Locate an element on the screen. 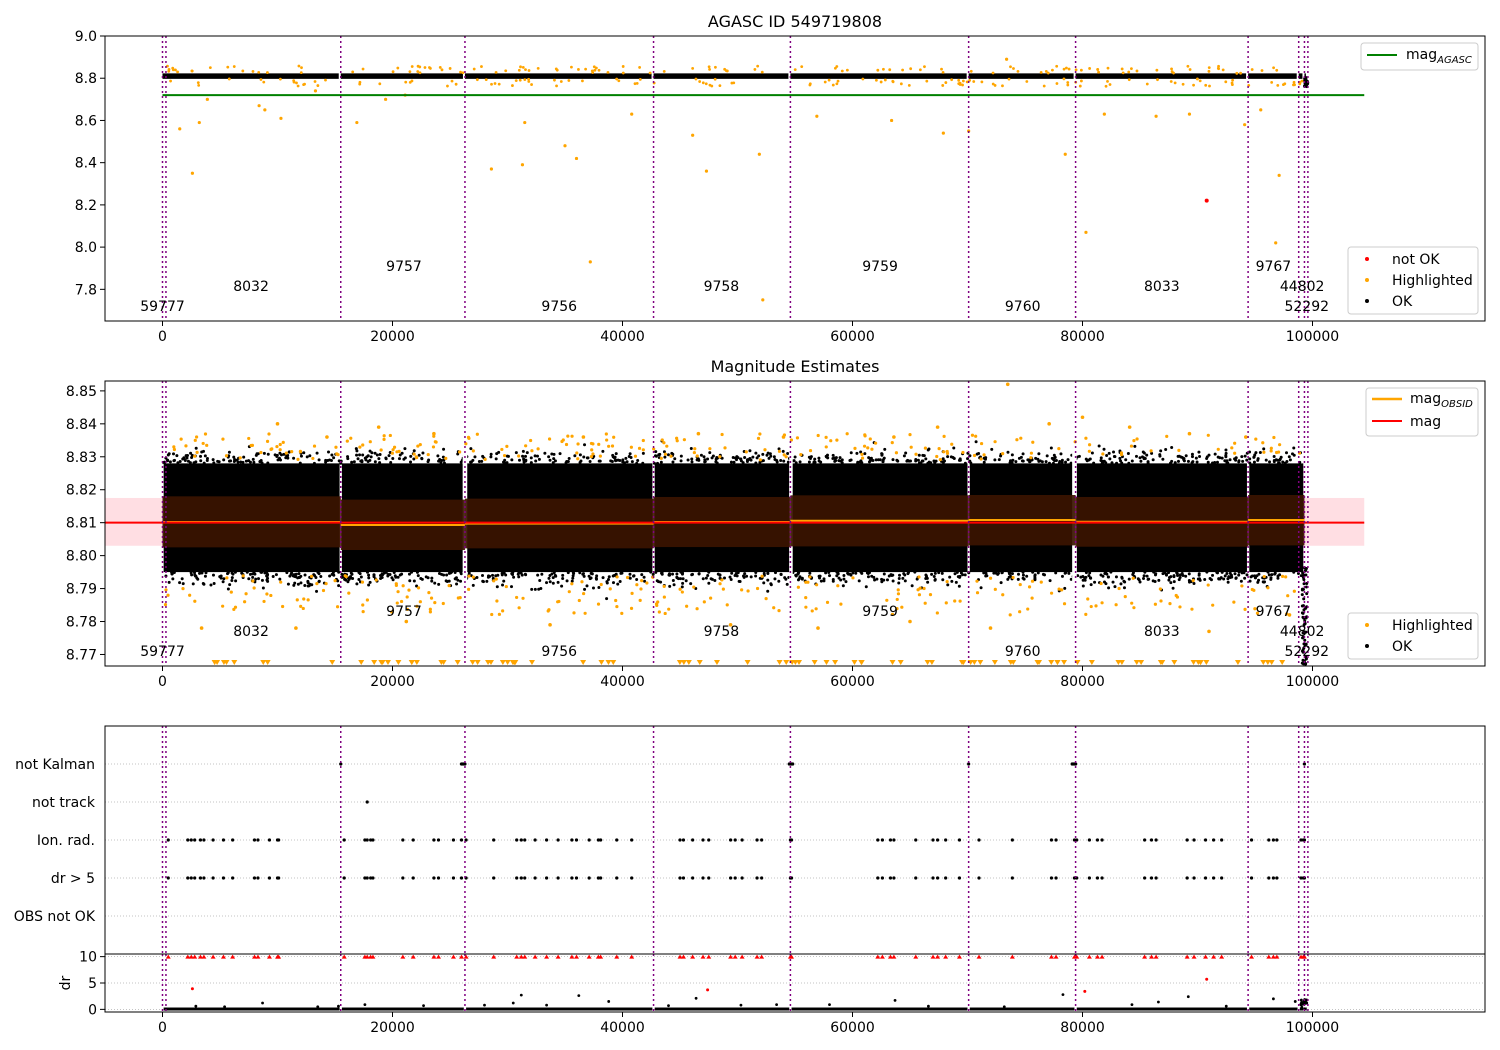  x-tick-label: 0 is located at coordinates (162, 337).